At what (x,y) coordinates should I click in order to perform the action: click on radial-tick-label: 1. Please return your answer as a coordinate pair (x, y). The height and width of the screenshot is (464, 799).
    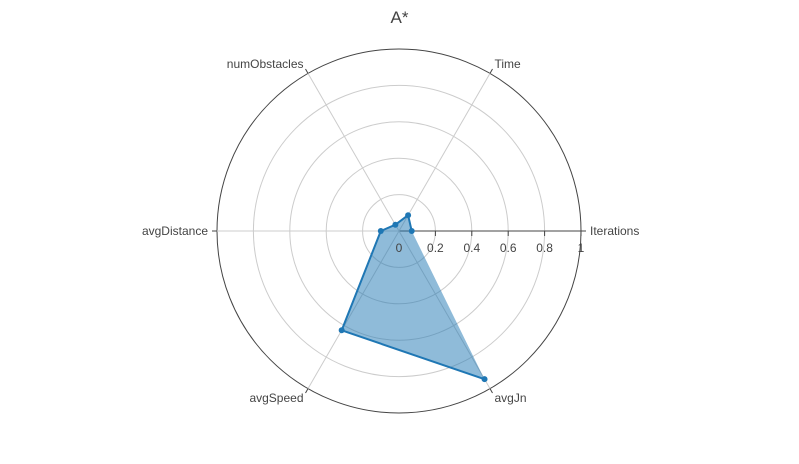
    Looking at the image, I should click on (581, 248).